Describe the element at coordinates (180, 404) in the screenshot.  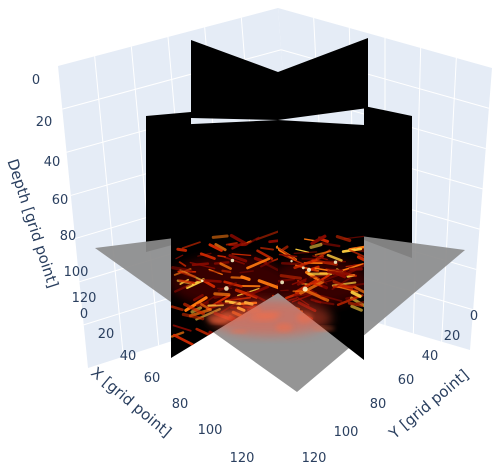
I see `x-axis-tick-label: 80` at that location.